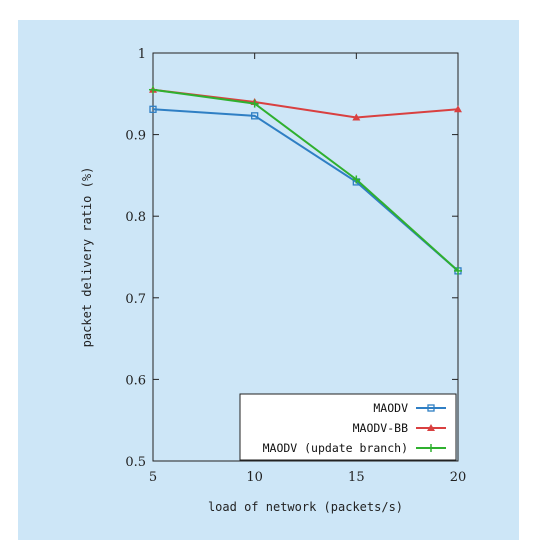 This screenshot has height=545, width=535. I want to click on y-tick-label: 0.6, so click(135, 380).